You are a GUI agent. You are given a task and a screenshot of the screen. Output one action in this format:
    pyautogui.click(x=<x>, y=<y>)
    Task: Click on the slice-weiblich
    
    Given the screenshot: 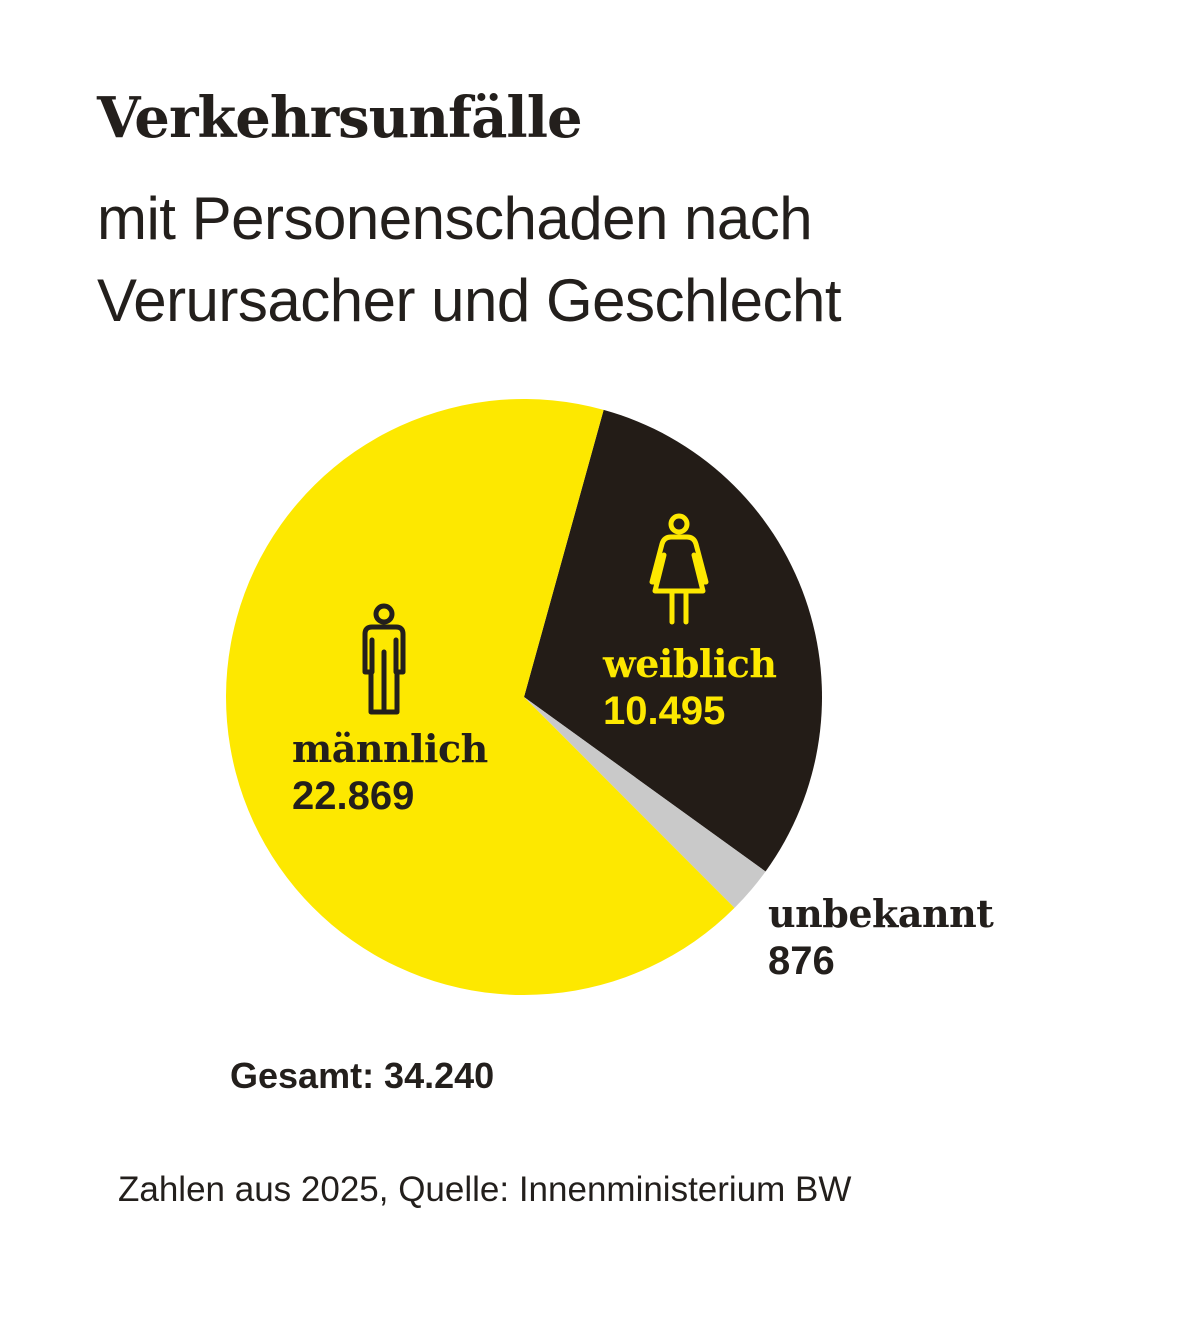 What is the action you would take?
    pyautogui.click(x=673, y=640)
    